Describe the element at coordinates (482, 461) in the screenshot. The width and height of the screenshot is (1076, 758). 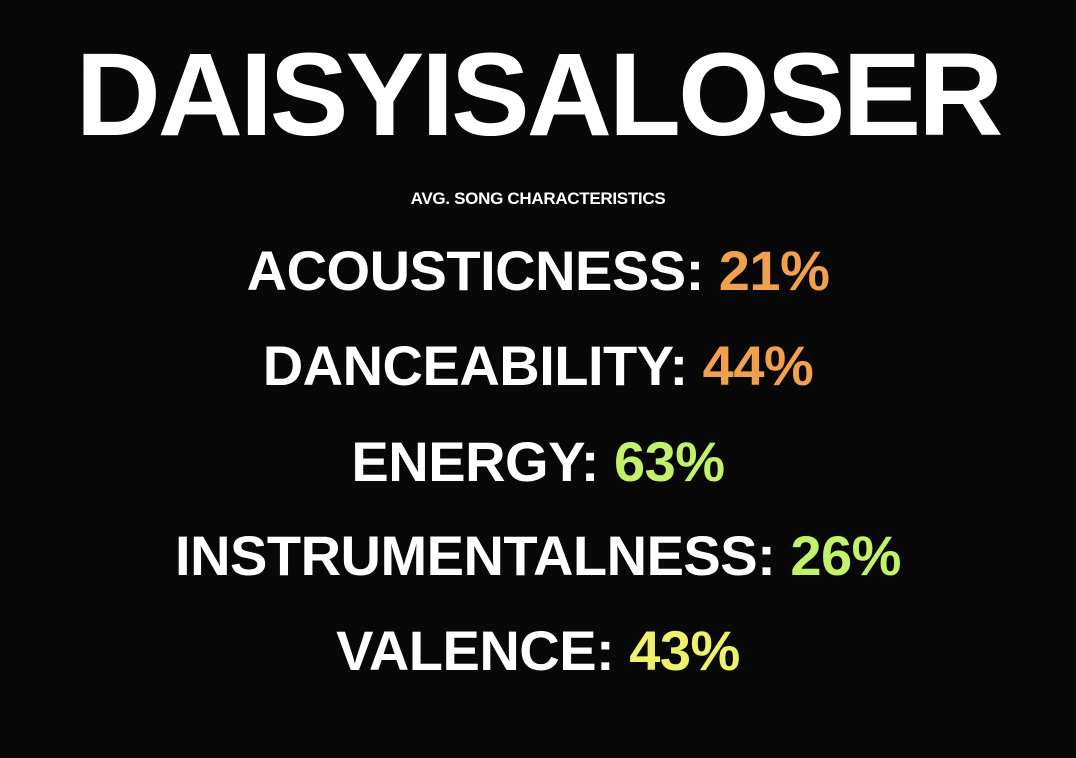
I see `stat-label: ENERGY:` at that location.